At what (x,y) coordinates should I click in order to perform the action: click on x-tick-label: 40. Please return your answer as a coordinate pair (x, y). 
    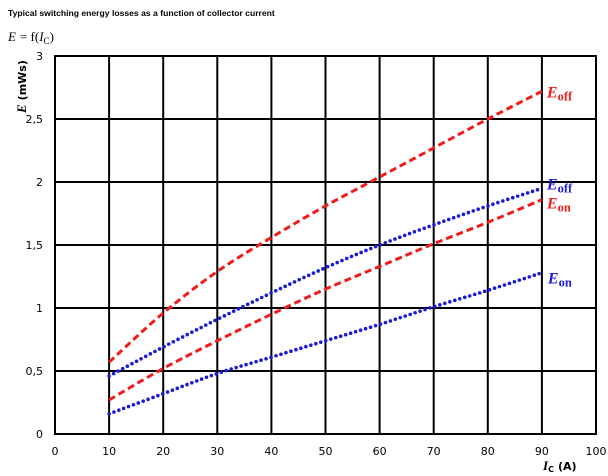
    Looking at the image, I should click on (271, 451).